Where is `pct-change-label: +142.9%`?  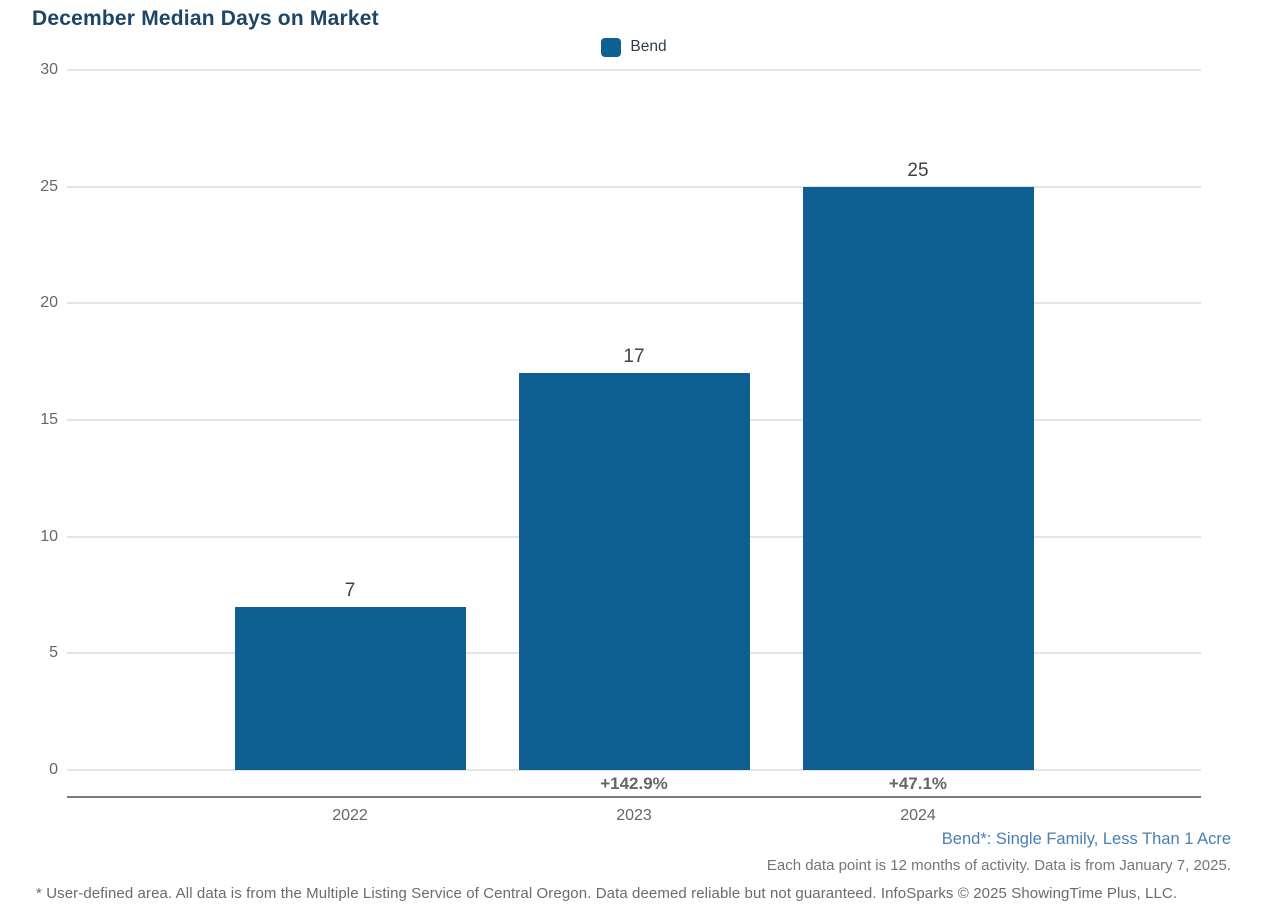
pct-change-label: +142.9% is located at coordinates (634, 783).